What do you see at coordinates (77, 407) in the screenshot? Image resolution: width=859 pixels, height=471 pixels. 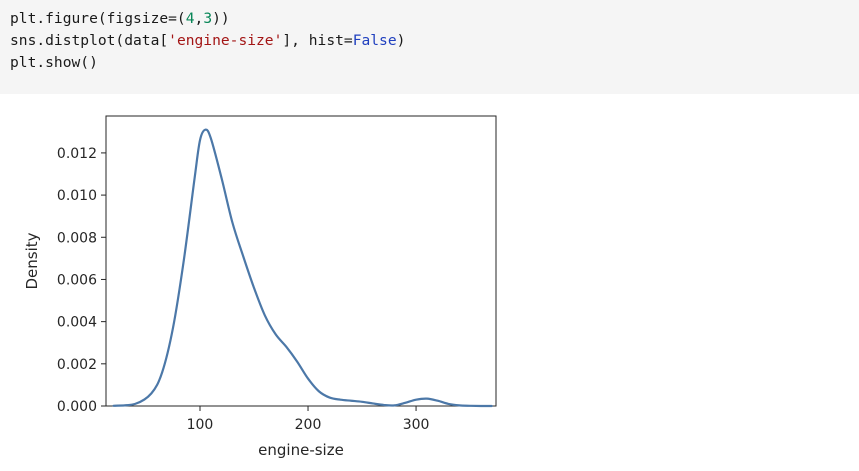 I see `y-tick-label: 0.000` at bounding box center [77, 407].